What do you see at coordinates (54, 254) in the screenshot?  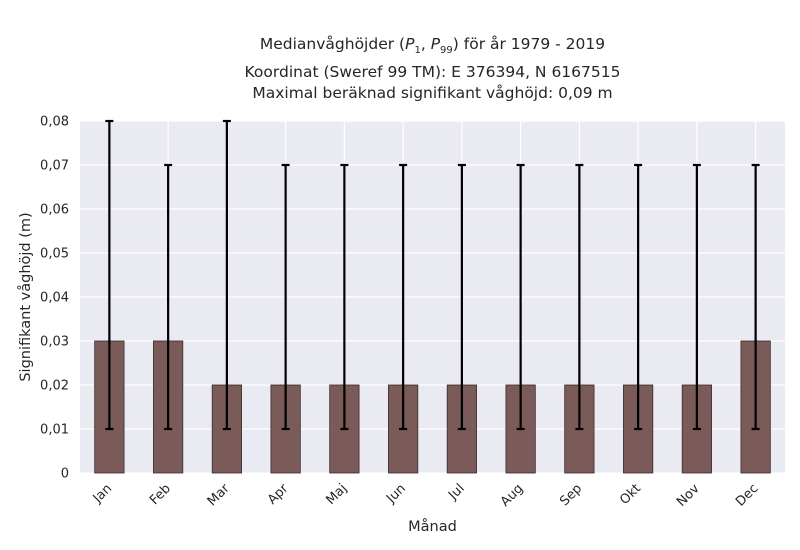 I see `y-tick-label: 0,05` at bounding box center [54, 254].